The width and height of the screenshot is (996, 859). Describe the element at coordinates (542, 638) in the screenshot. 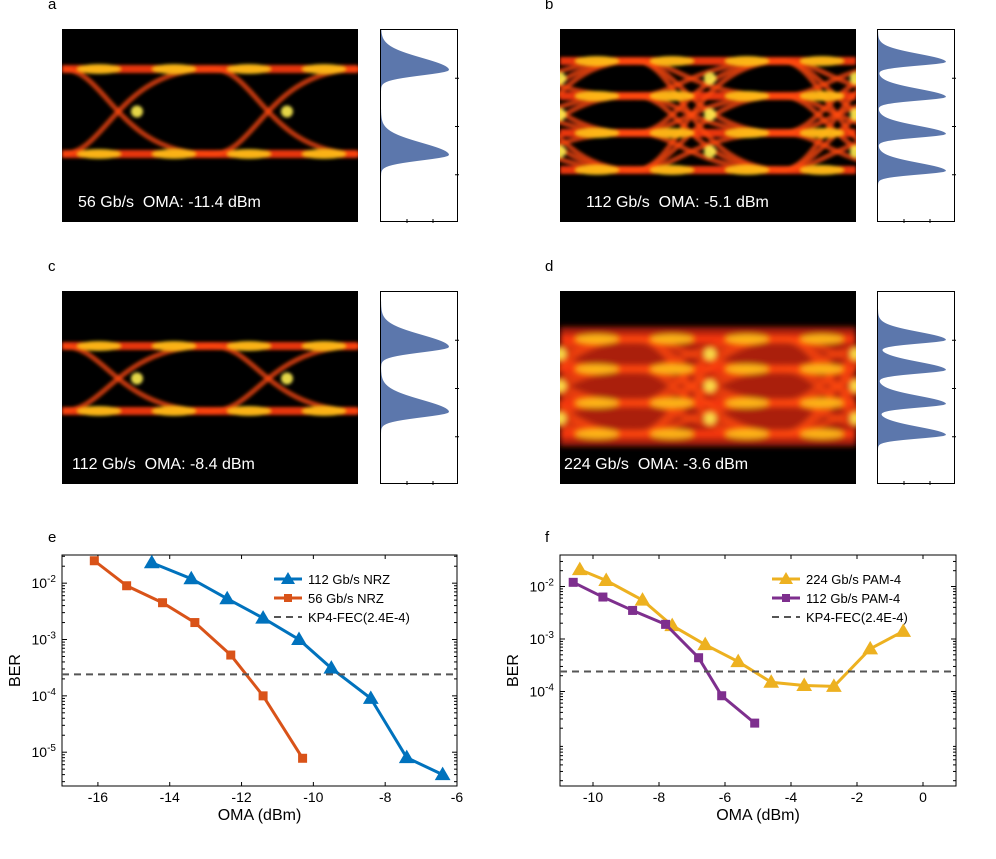

I see `y-tick-label-f: 10⁻³` at that location.